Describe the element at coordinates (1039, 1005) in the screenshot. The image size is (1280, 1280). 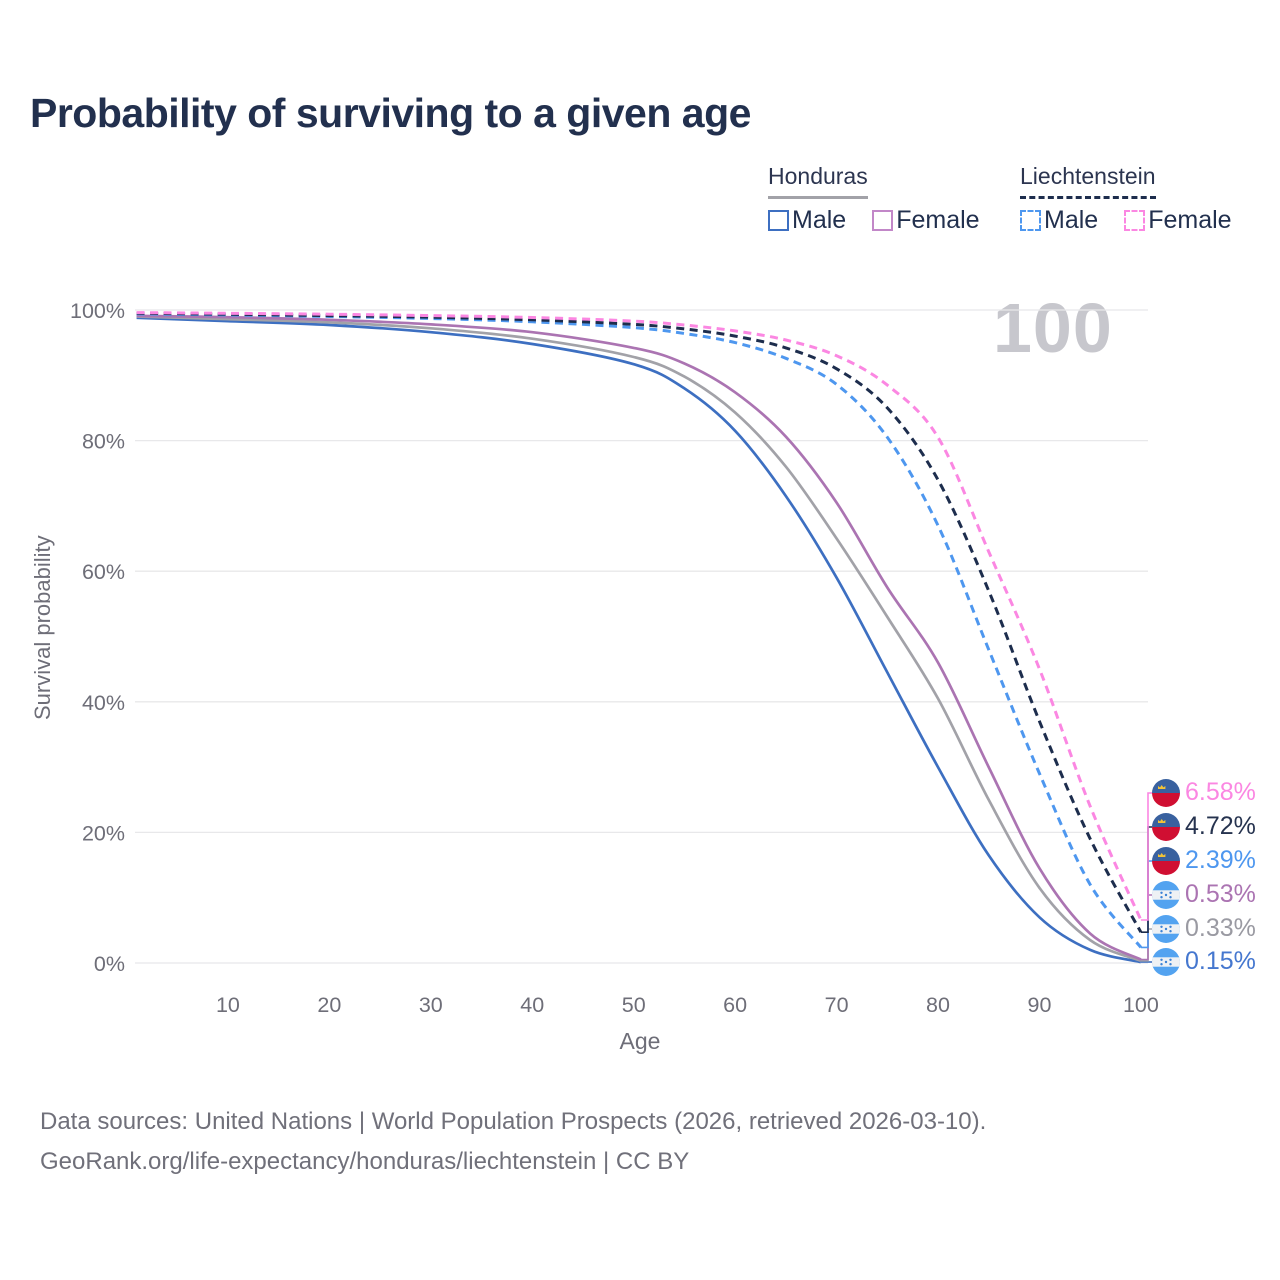
I see `x-tick-label: 90` at that location.